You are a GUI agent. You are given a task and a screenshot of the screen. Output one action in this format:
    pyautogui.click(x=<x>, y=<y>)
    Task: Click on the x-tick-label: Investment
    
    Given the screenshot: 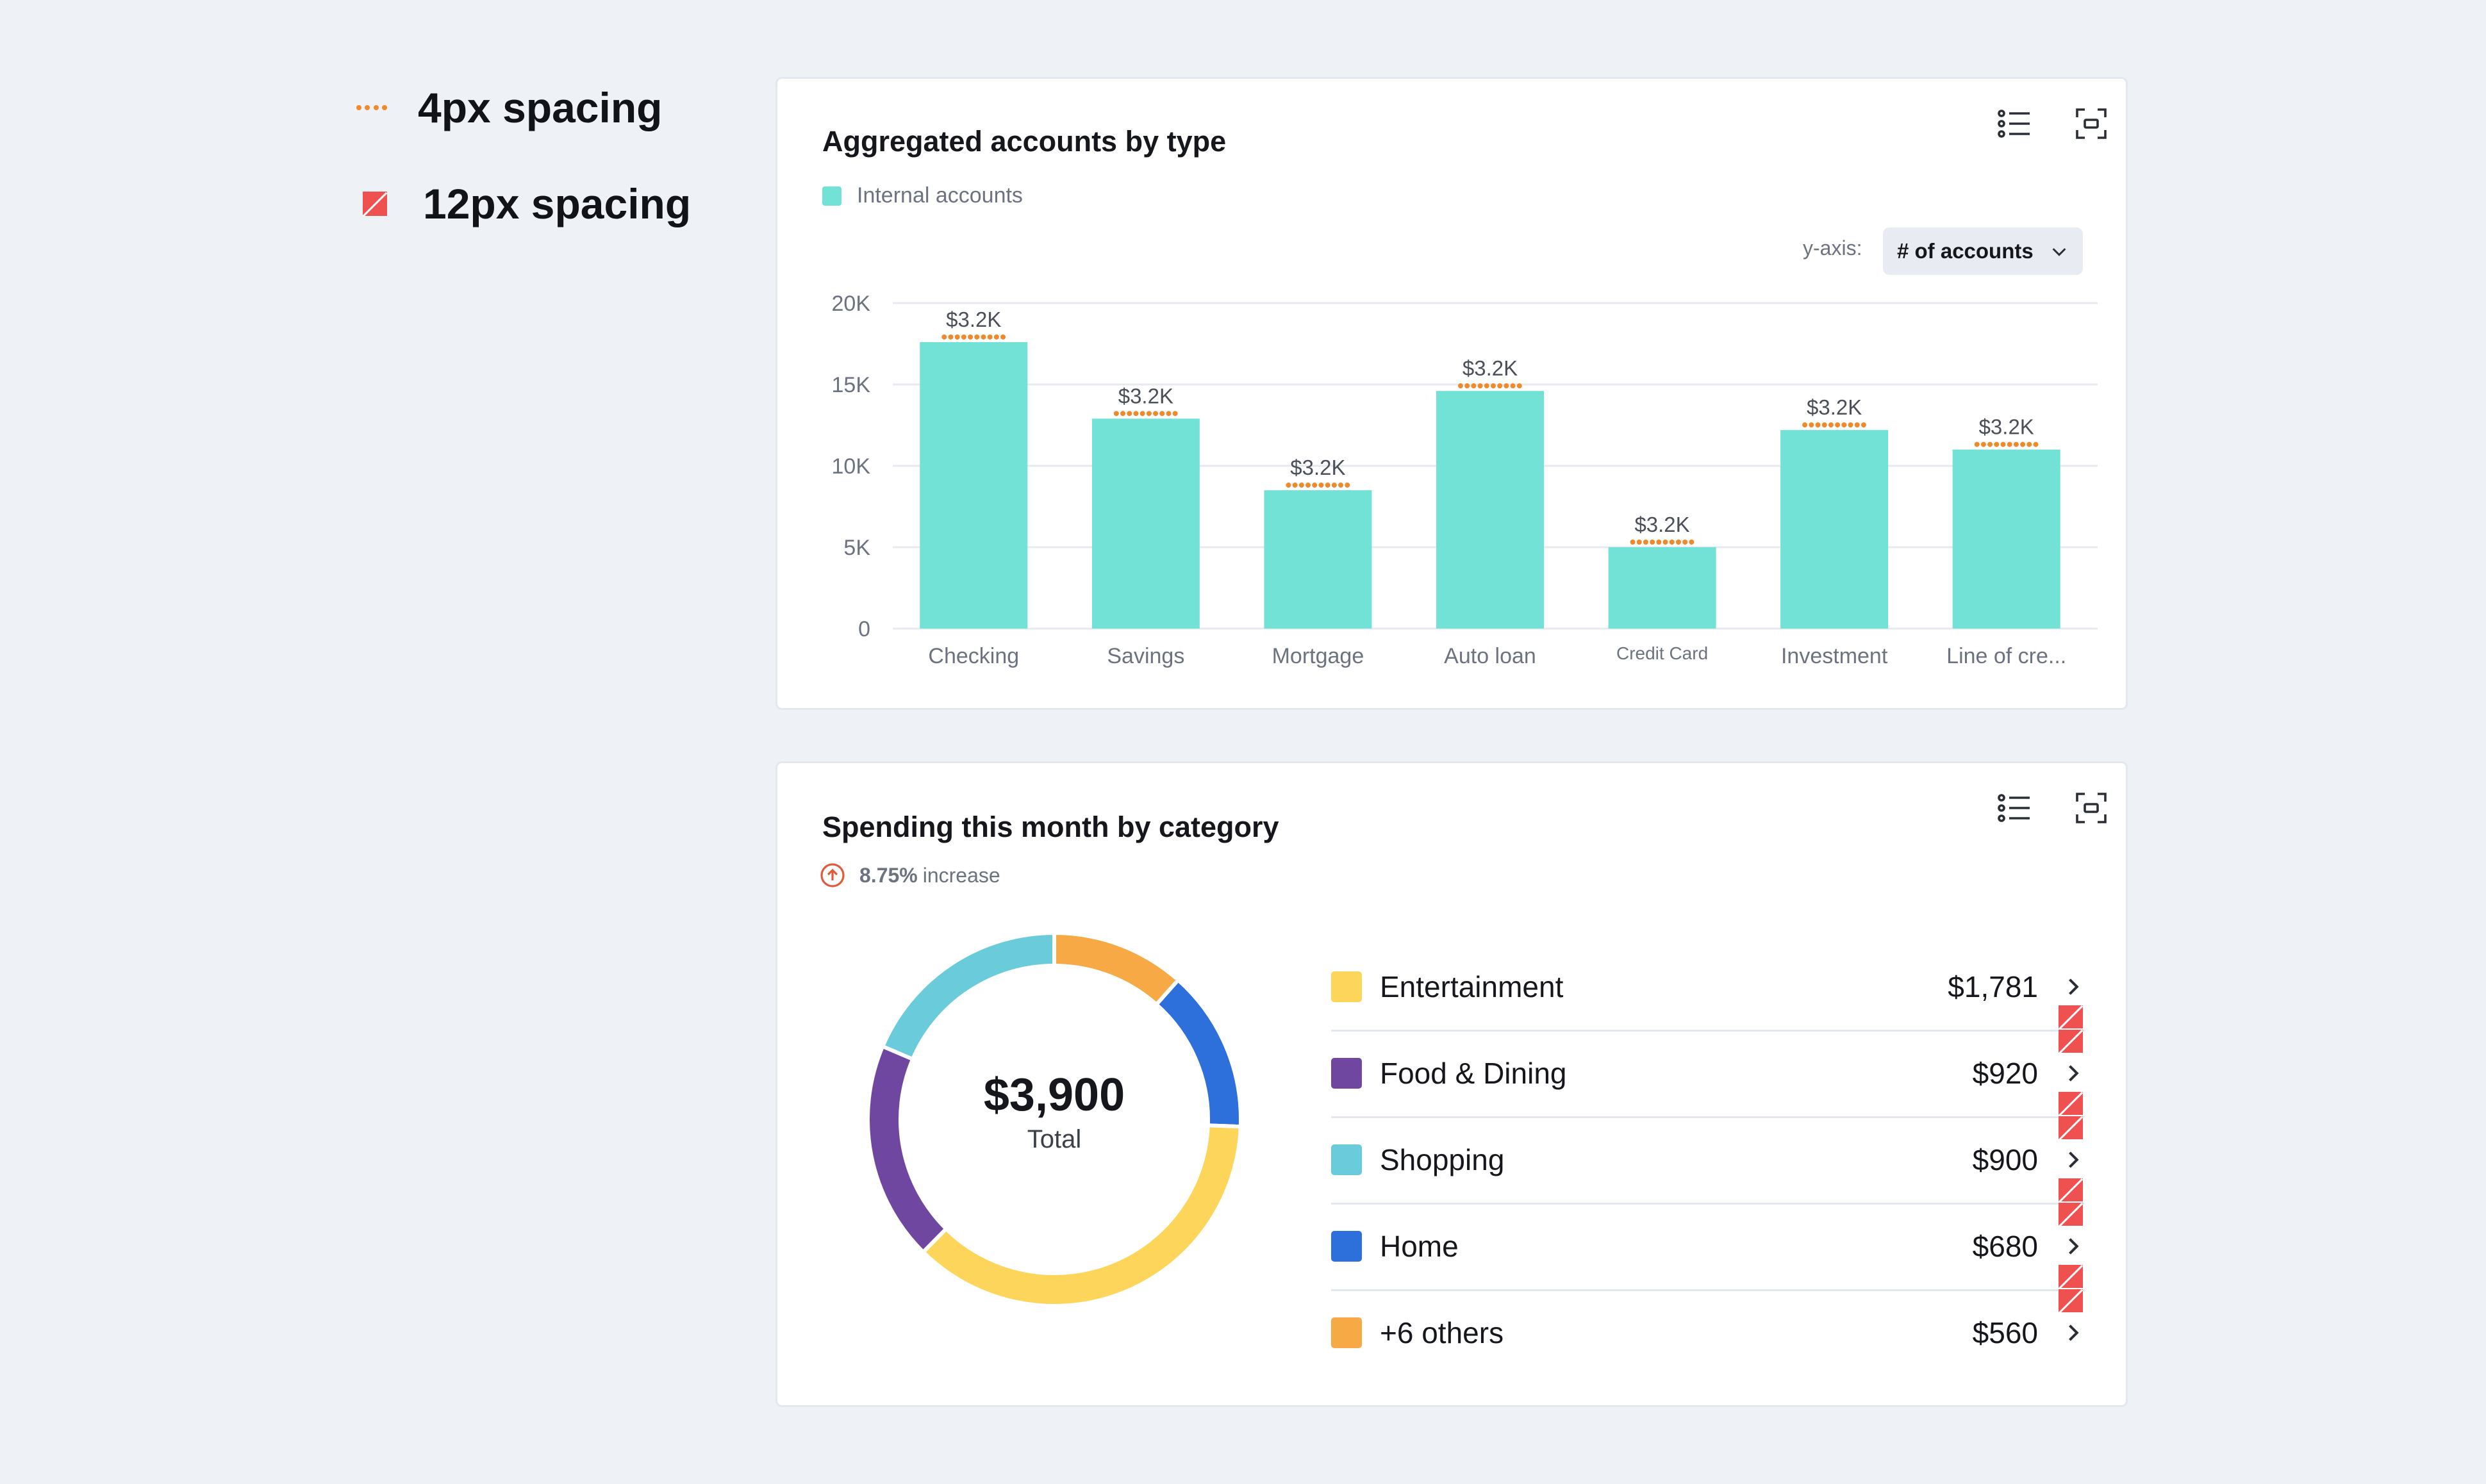 What is the action you would take?
    pyautogui.click(x=1835, y=656)
    